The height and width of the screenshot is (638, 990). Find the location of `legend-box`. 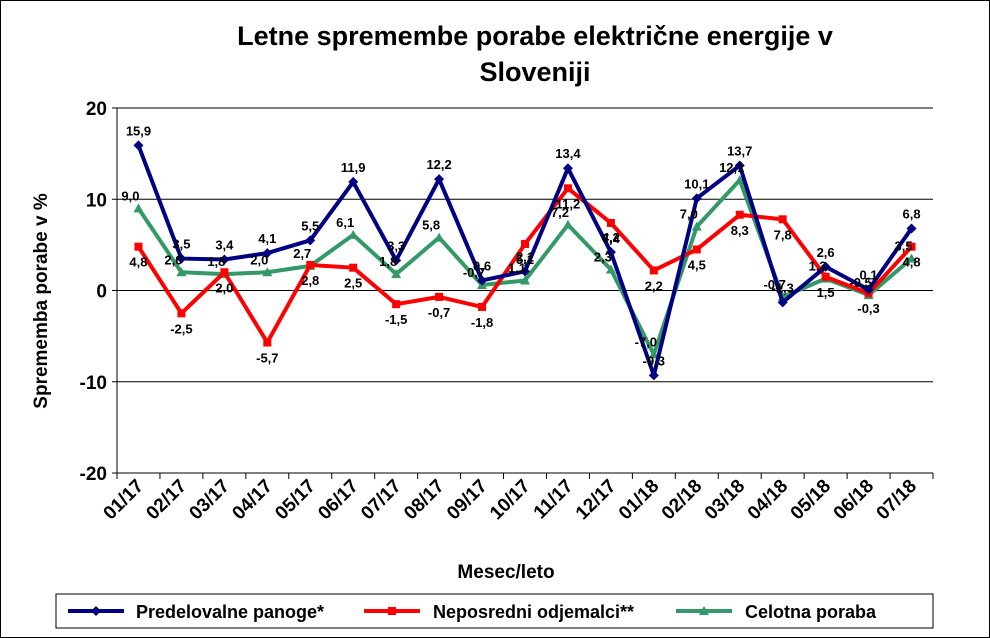

legend-box is located at coordinates (494, 611).